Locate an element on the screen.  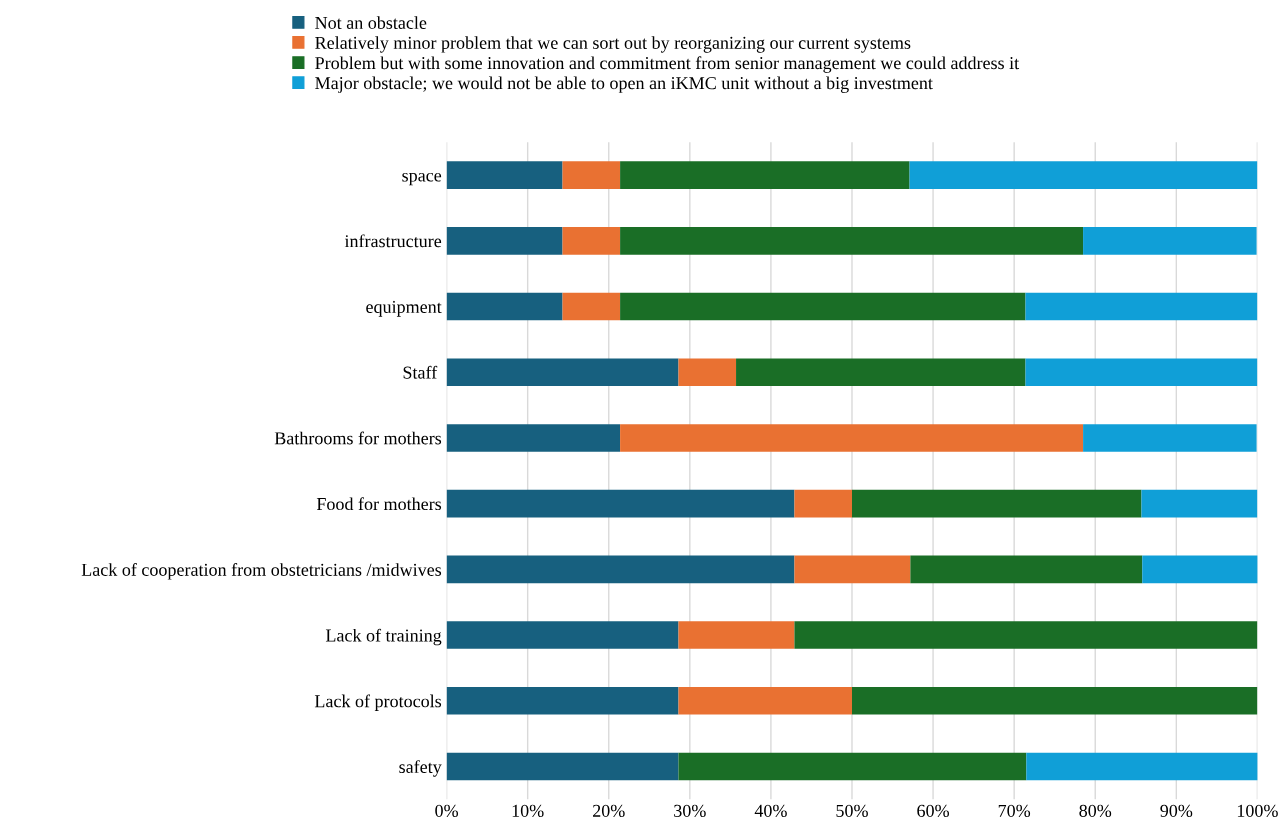
legend-label: Problem but with some innovation and commitment from senior management we could address it is located at coordinates (667, 64).